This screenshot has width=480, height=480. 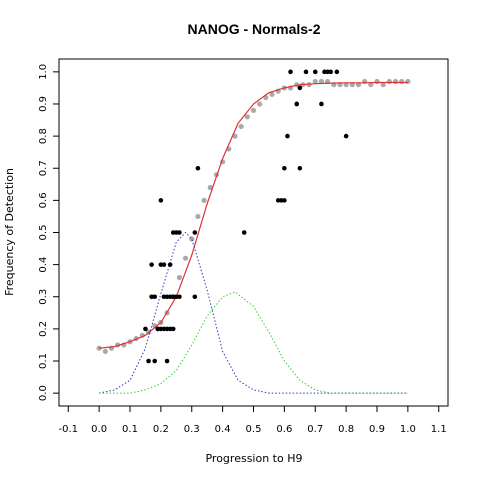 I want to click on x-tick-label: 0.5, so click(x=254, y=429).